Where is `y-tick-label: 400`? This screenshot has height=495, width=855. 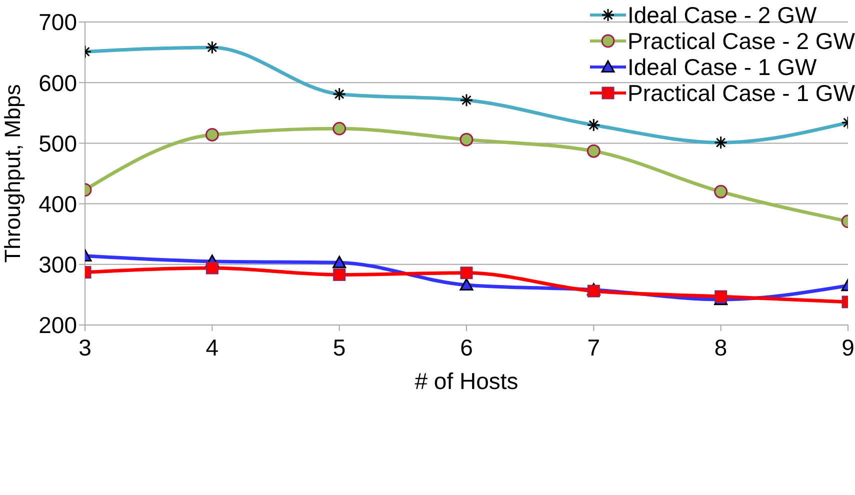
y-tick-label: 400 is located at coordinates (57, 203).